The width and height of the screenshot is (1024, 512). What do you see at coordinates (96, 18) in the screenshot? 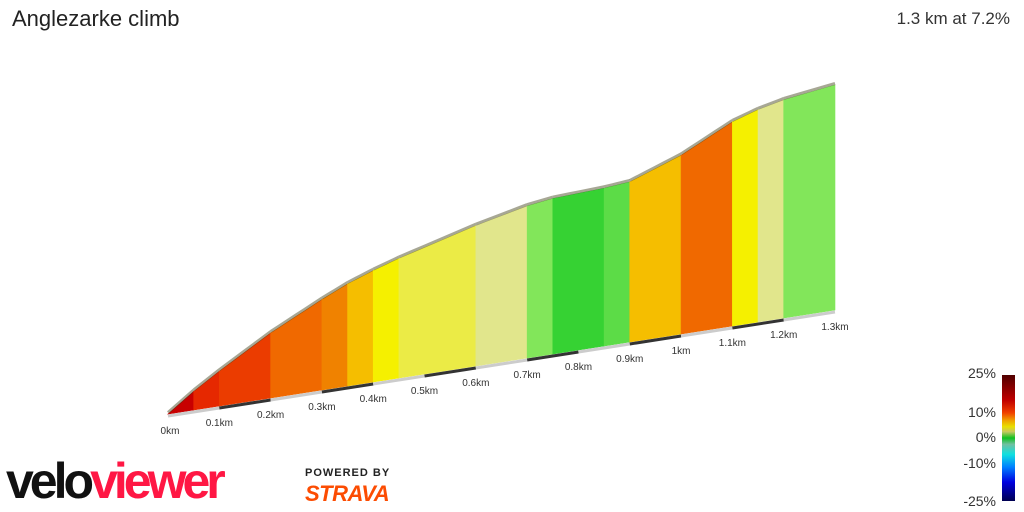
I see `page-title: Anglezarke climb` at bounding box center [96, 18].